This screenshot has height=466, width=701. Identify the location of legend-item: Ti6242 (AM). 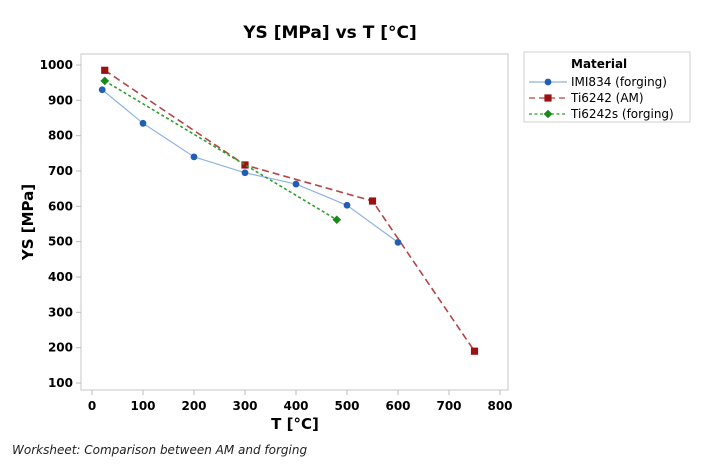
(586, 98).